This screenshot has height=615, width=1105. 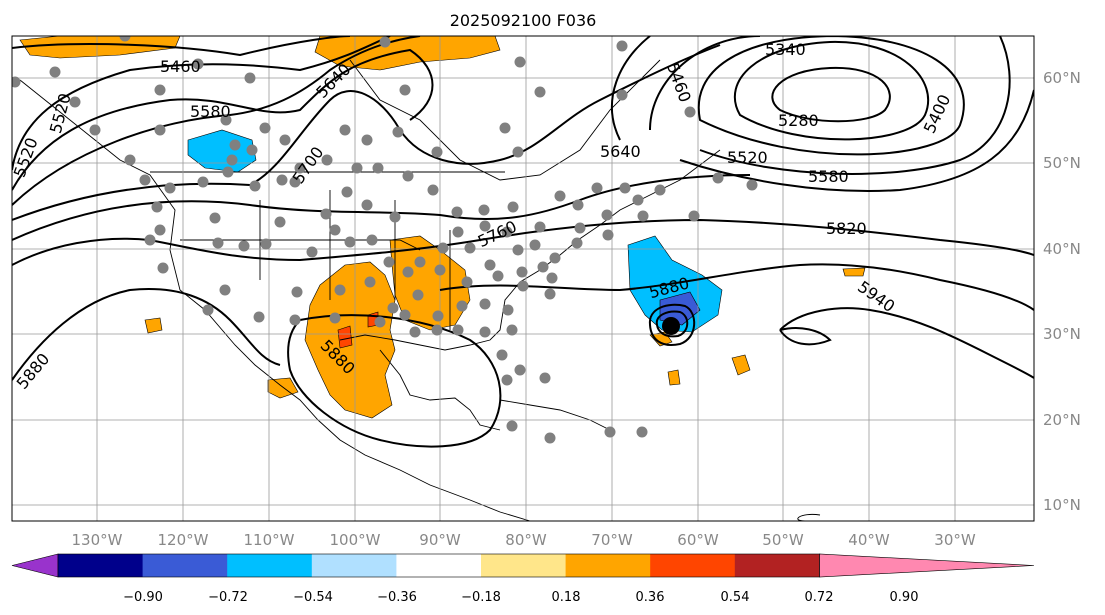 I want to click on colorbar-tick: −0.72, so click(x=228, y=597).